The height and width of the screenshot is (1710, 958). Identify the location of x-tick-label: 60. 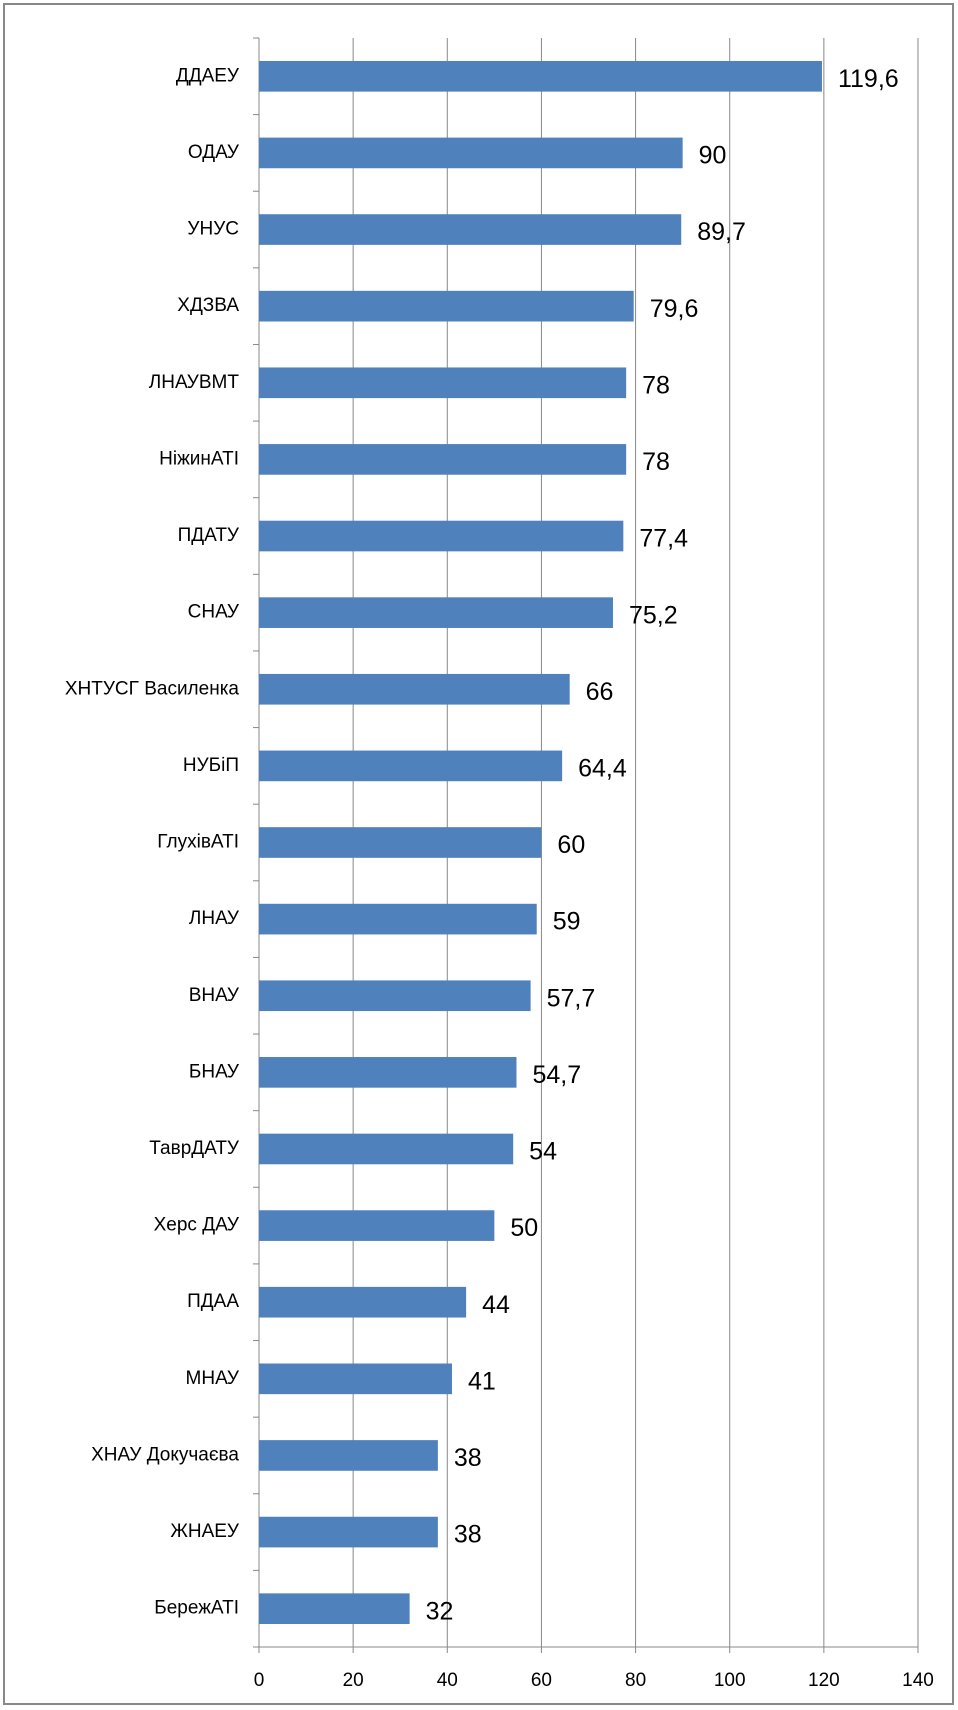
(541, 1680).